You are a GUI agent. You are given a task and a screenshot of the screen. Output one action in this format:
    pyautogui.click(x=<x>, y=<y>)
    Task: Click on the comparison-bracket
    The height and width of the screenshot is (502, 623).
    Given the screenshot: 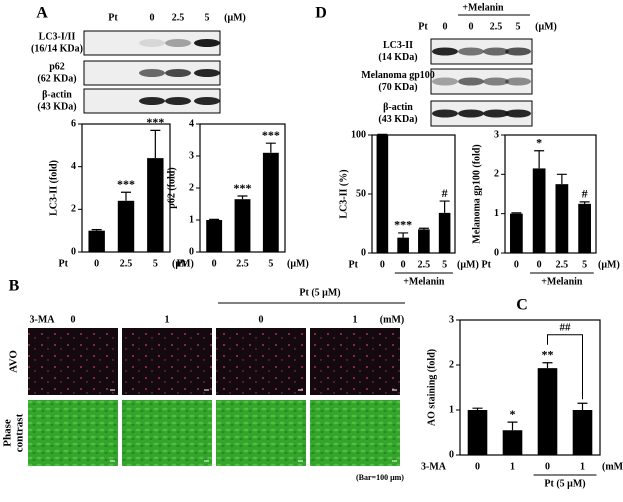 What is the action you would take?
    pyautogui.click(x=565, y=367)
    